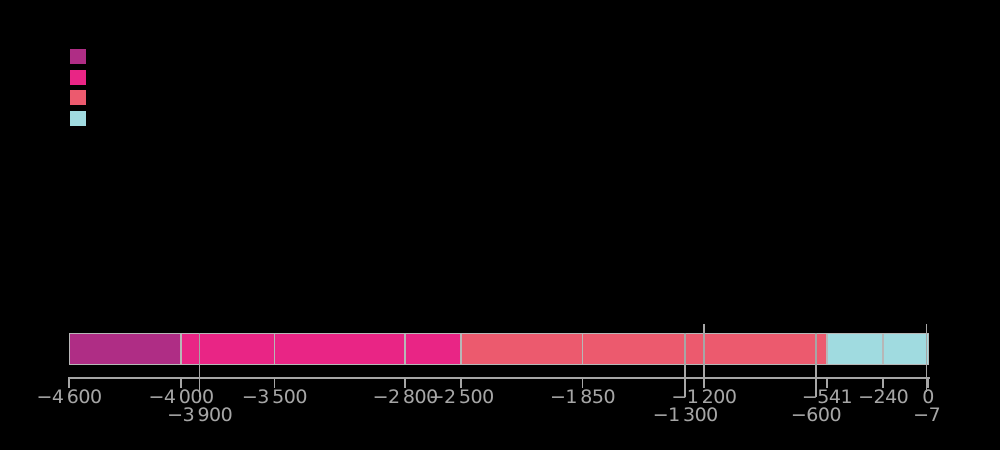 The height and width of the screenshot is (450, 1000). Describe the element at coordinates (816, 415) in the screenshot. I see `axis-tick-label: −600` at that location.